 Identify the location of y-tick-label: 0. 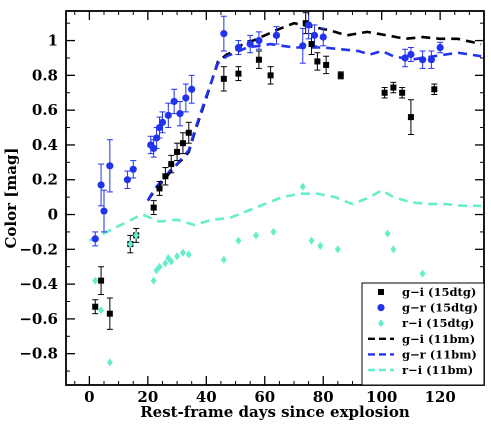
(53, 215).